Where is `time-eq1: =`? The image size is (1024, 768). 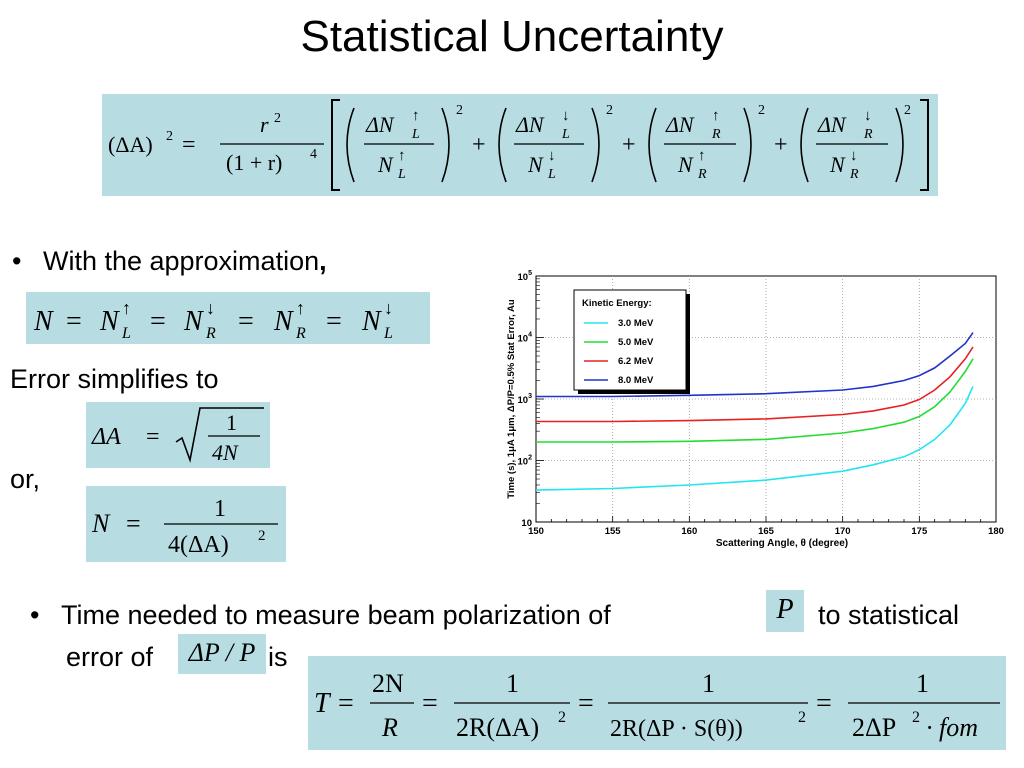
time-eq1: = is located at coordinates (346, 703).